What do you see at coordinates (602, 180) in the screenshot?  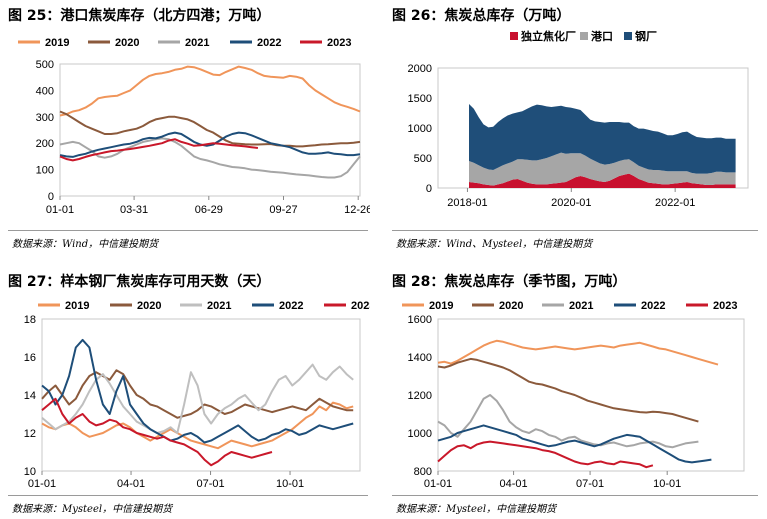 I see `area-series-独立焦化厂` at bounding box center [602, 180].